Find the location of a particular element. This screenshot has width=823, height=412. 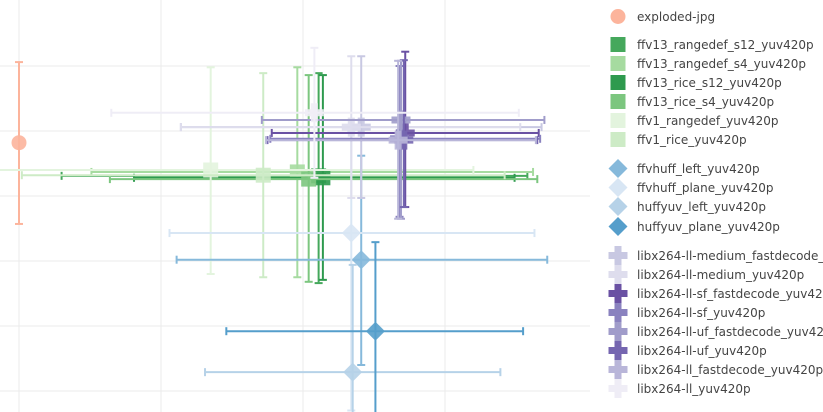

legend-label: ffvhuff_left_yuv420p is located at coordinates (698, 168).